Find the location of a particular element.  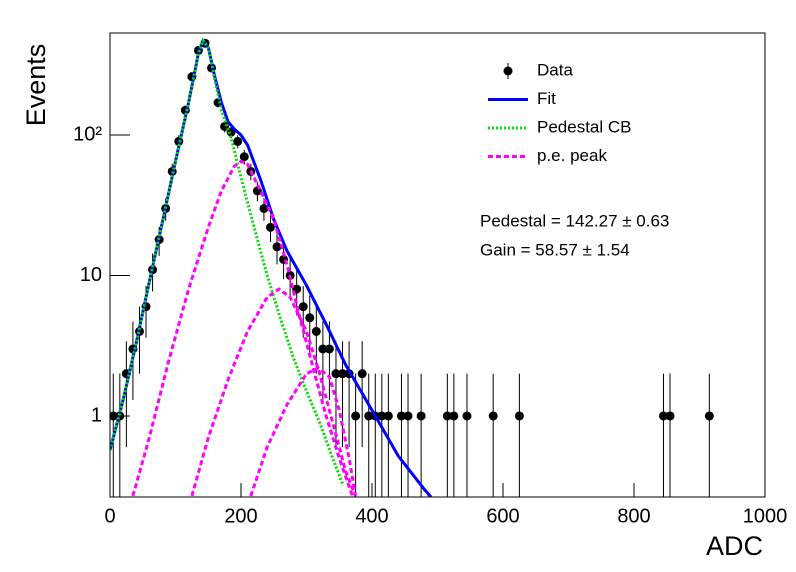

y-tick-label: 1 is located at coordinates (96, 415).